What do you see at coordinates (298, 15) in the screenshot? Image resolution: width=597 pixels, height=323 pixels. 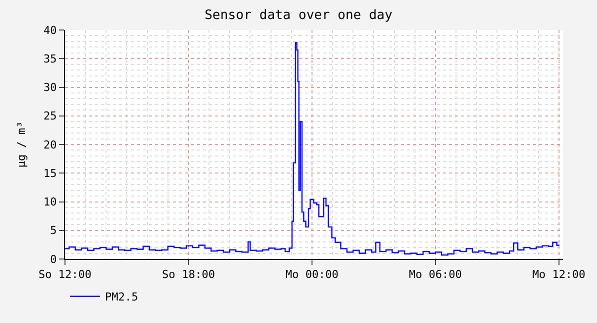 I see `chart-title: Sensor data over one day` at bounding box center [298, 15].